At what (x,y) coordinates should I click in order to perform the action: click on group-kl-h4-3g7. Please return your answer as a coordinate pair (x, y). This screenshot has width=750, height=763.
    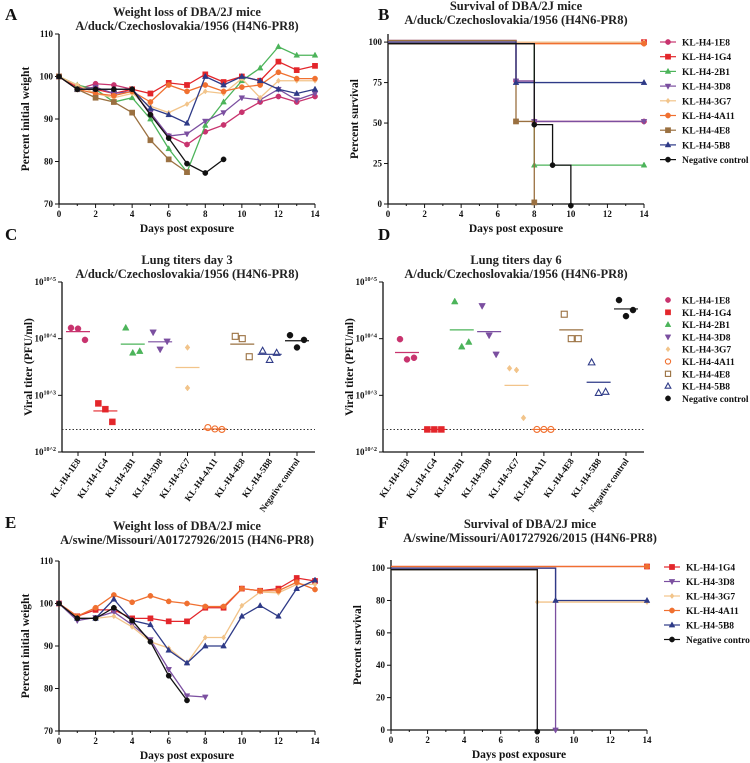
    Looking at the image, I should click on (187, 368).